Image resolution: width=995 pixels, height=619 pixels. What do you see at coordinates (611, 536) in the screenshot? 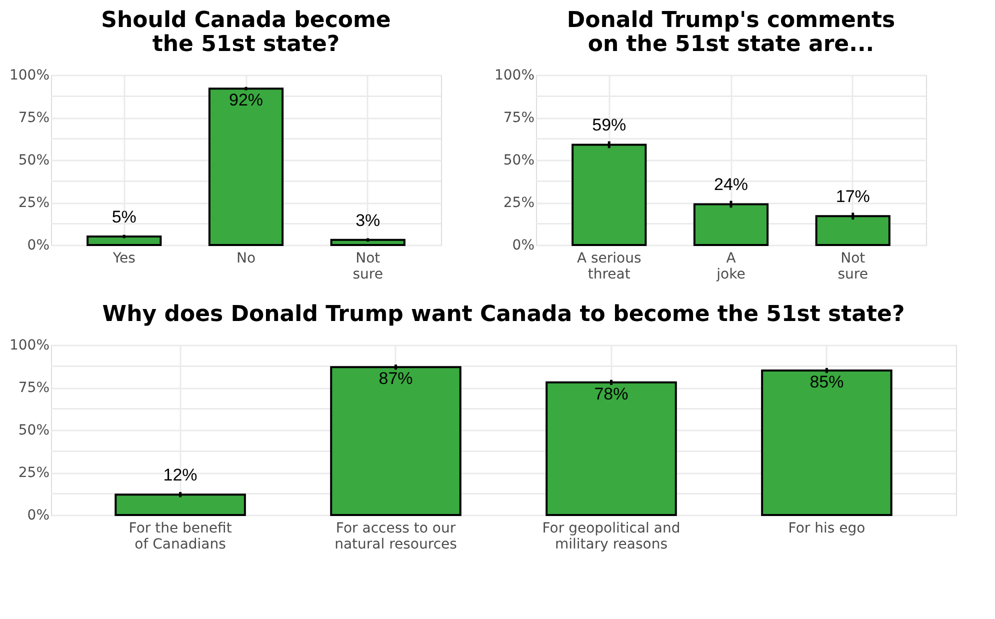
I see `x-tick-label: For geopolitical and military reasons` at bounding box center [611, 536].